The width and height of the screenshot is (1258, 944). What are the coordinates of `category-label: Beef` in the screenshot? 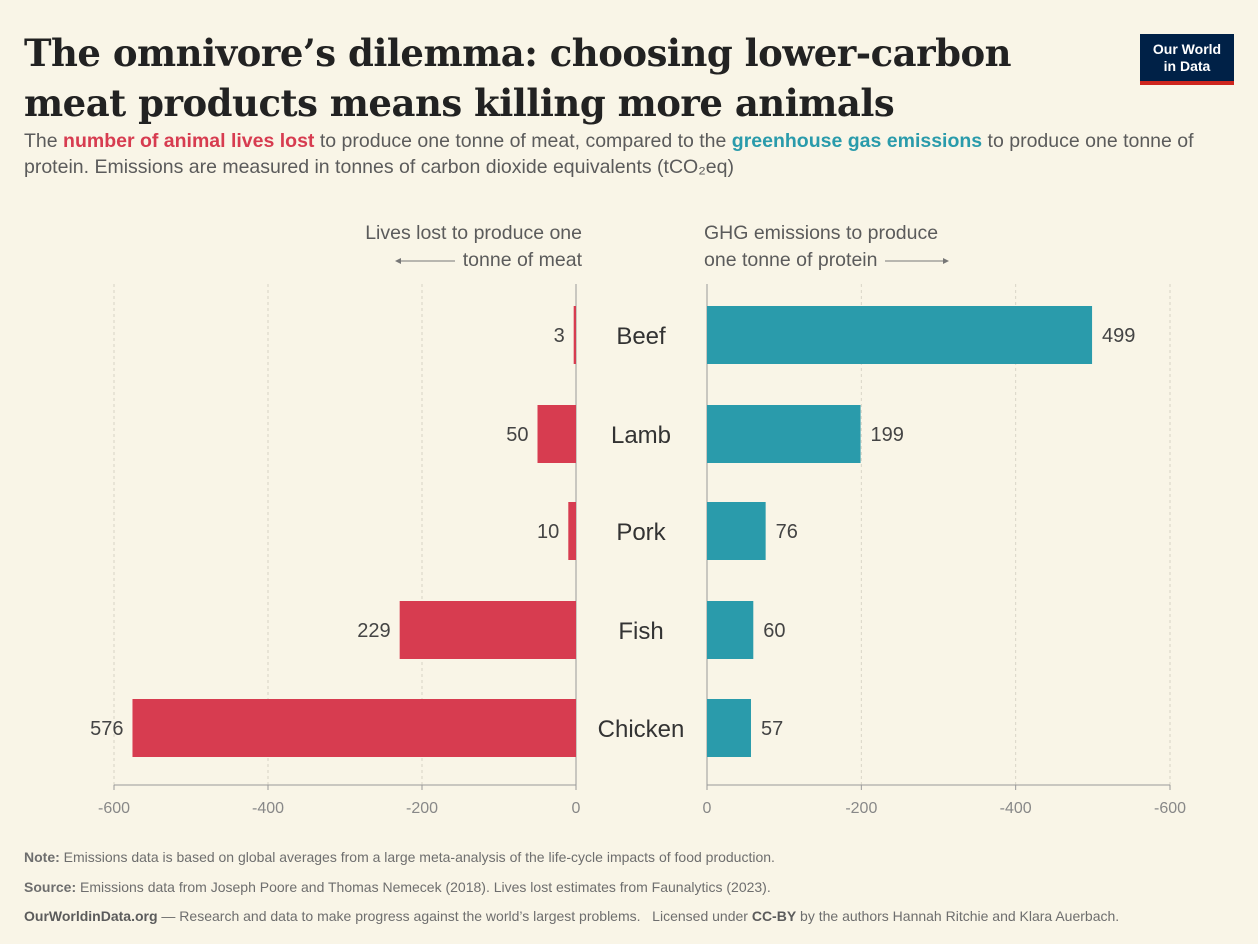 It's located at (641, 336).